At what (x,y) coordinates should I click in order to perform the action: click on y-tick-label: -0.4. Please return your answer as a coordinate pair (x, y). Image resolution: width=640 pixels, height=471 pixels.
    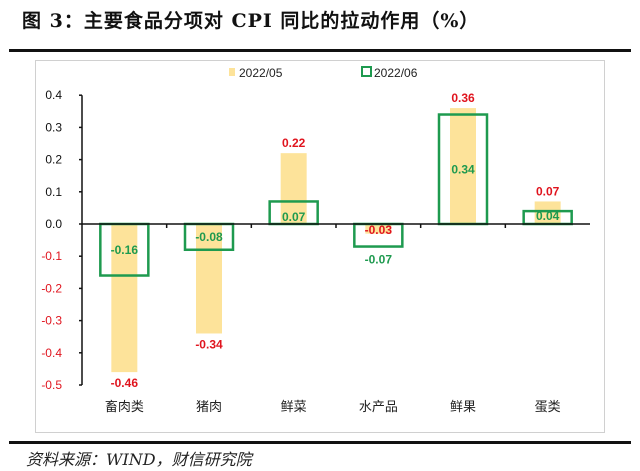
    Looking at the image, I should click on (51, 353).